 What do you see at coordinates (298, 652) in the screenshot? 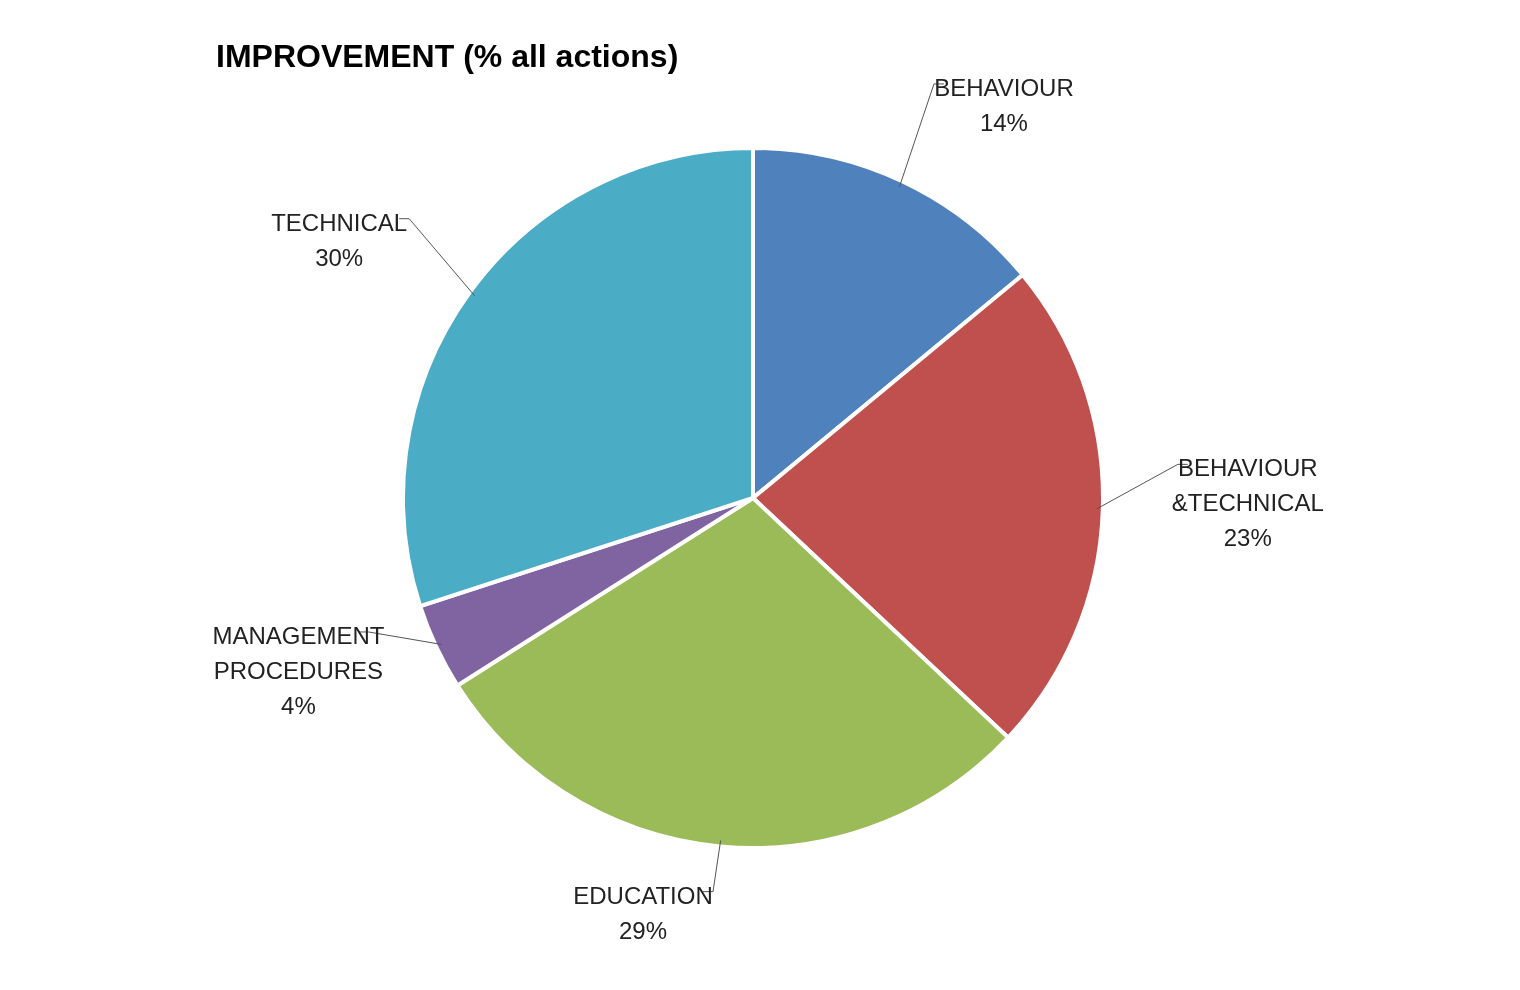
I see `slice-label: MANAGEMENT PROCEDURES` at bounding box center [298, 652].